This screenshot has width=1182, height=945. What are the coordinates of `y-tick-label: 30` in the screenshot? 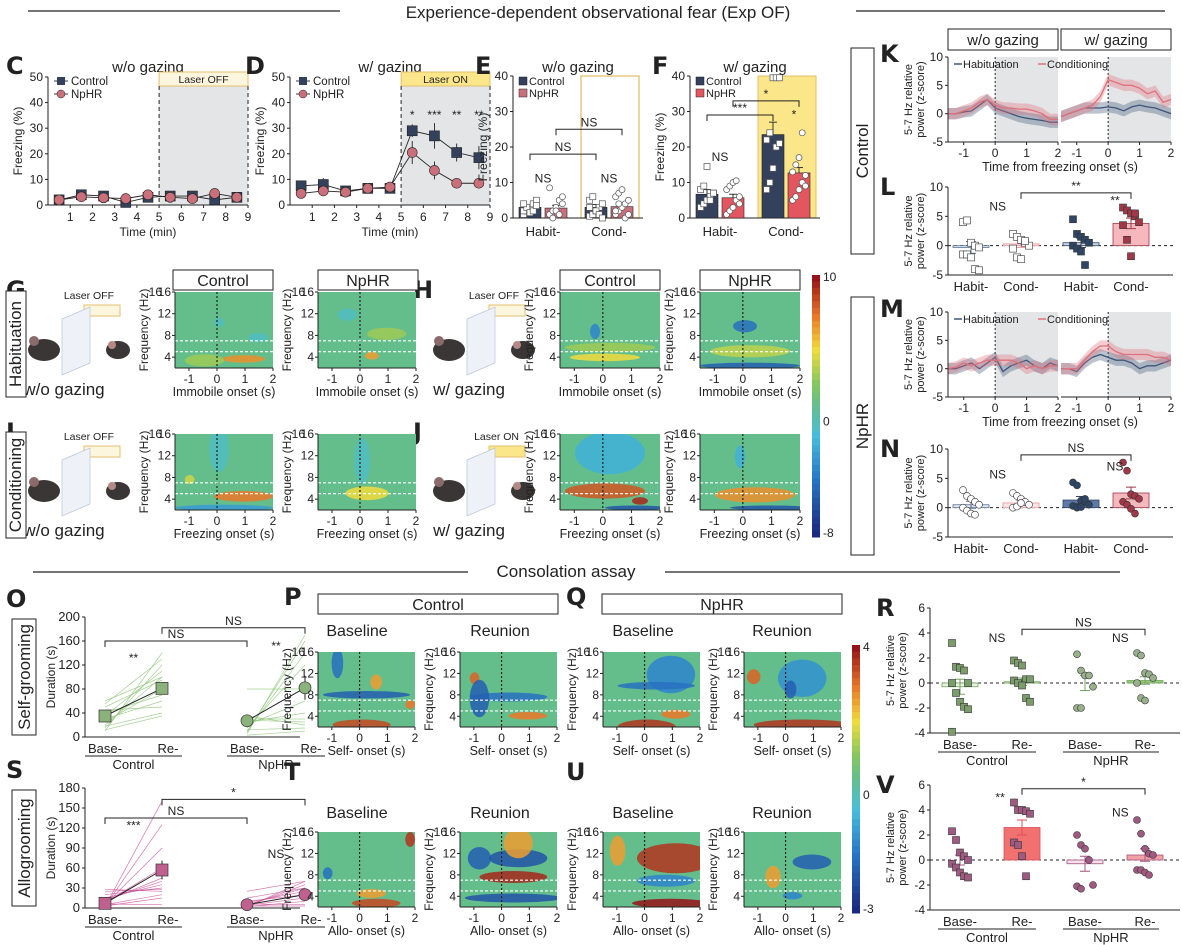 It's located at (37, 128).